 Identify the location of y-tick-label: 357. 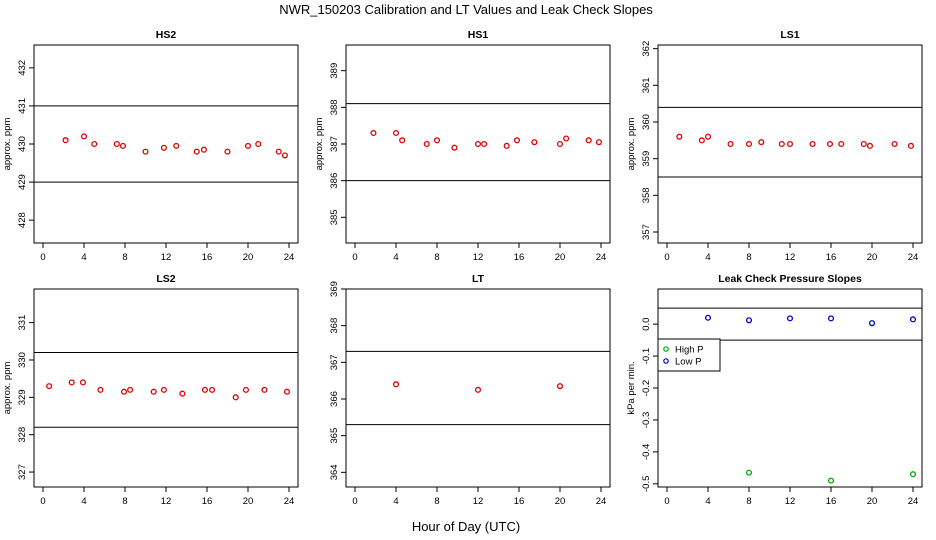
(646, 232).